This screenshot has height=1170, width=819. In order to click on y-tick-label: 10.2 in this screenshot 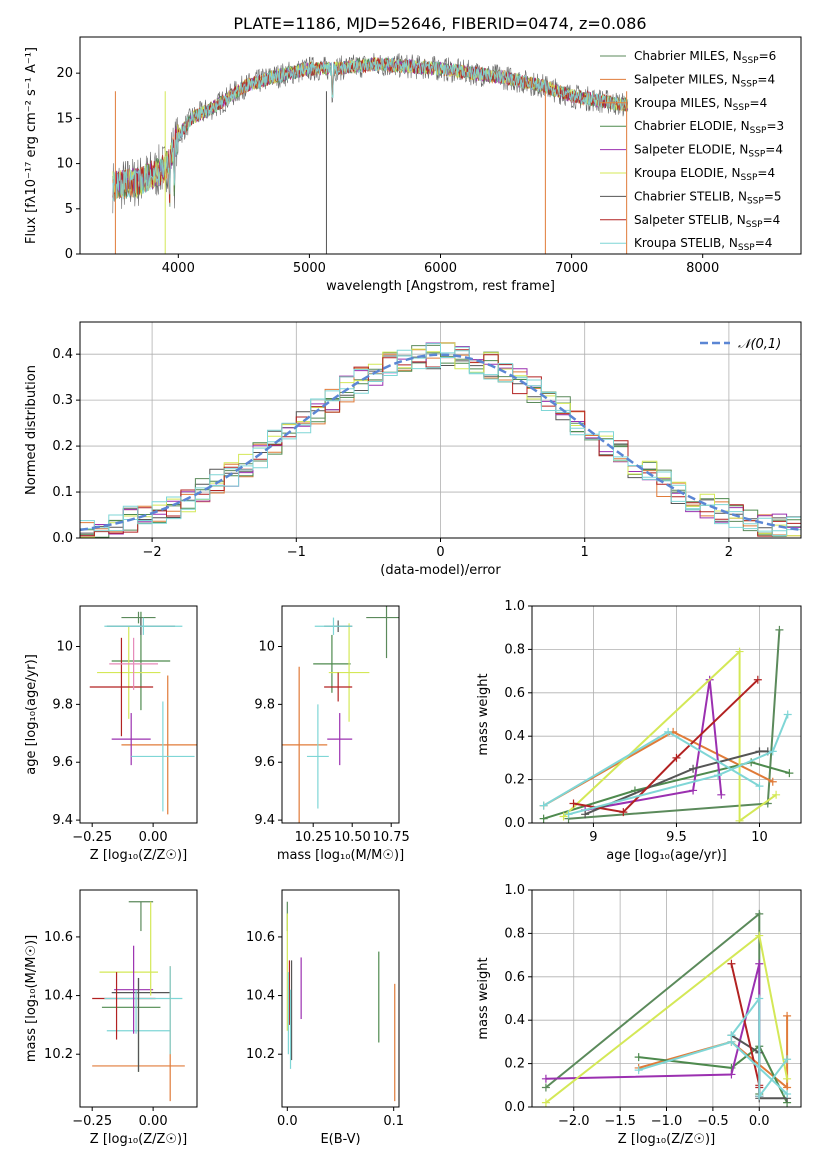, I will do `click(58, 1054)`.